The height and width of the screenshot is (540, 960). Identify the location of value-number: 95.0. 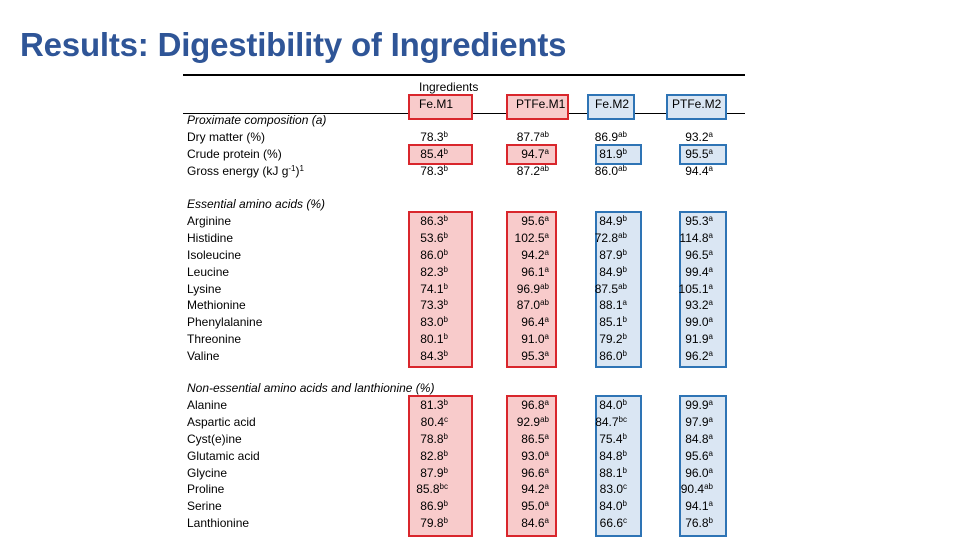
(533, 506).